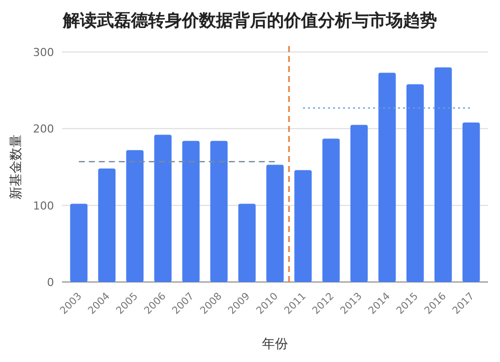 The width and height of the screenshot is (500, 362). What do you see at coordinates (249, 21) in the screenshot?
I see `chart-title: 解读武磊德转身价数据背后的价值分析与市场趋势` at bounding box center [249, 21].